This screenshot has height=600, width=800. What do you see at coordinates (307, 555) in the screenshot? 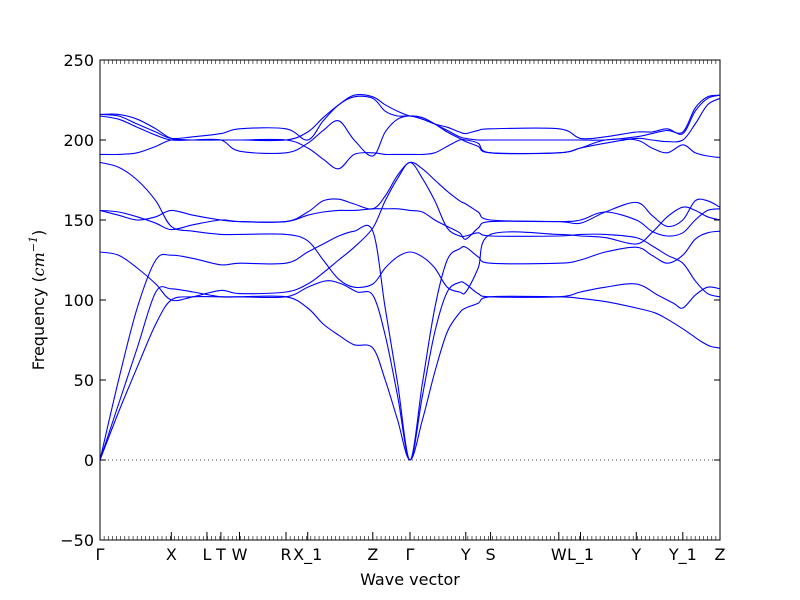
I see `x-tick-label: X_1` at bounding box center [307, 555].